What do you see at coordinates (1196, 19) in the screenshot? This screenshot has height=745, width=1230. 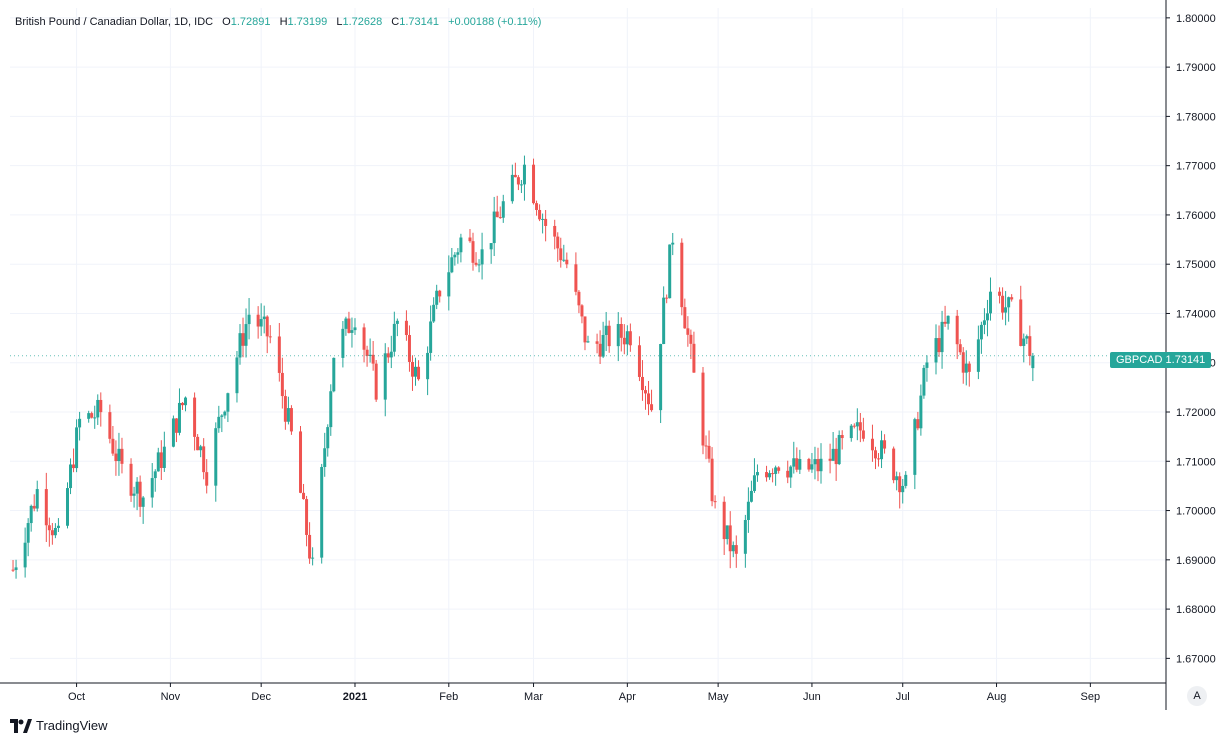 I see `price-tick-label: 1.80000` at bounding box center [1196, 19].